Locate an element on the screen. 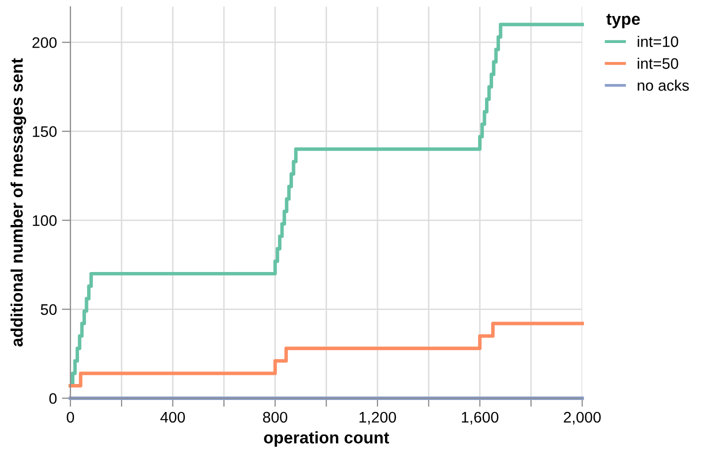 The width and height of the screenshot is (704, 450). x-tick-label: 0 is located at coordinates (70, 417).